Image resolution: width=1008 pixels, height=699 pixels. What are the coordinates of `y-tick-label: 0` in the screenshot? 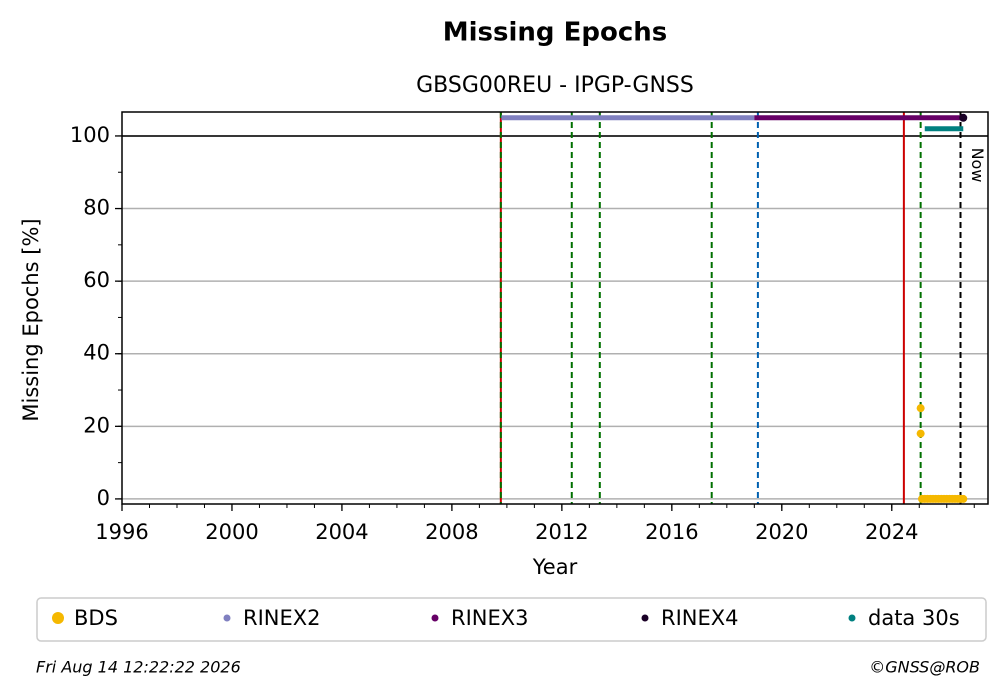 It's located at (103, 498).